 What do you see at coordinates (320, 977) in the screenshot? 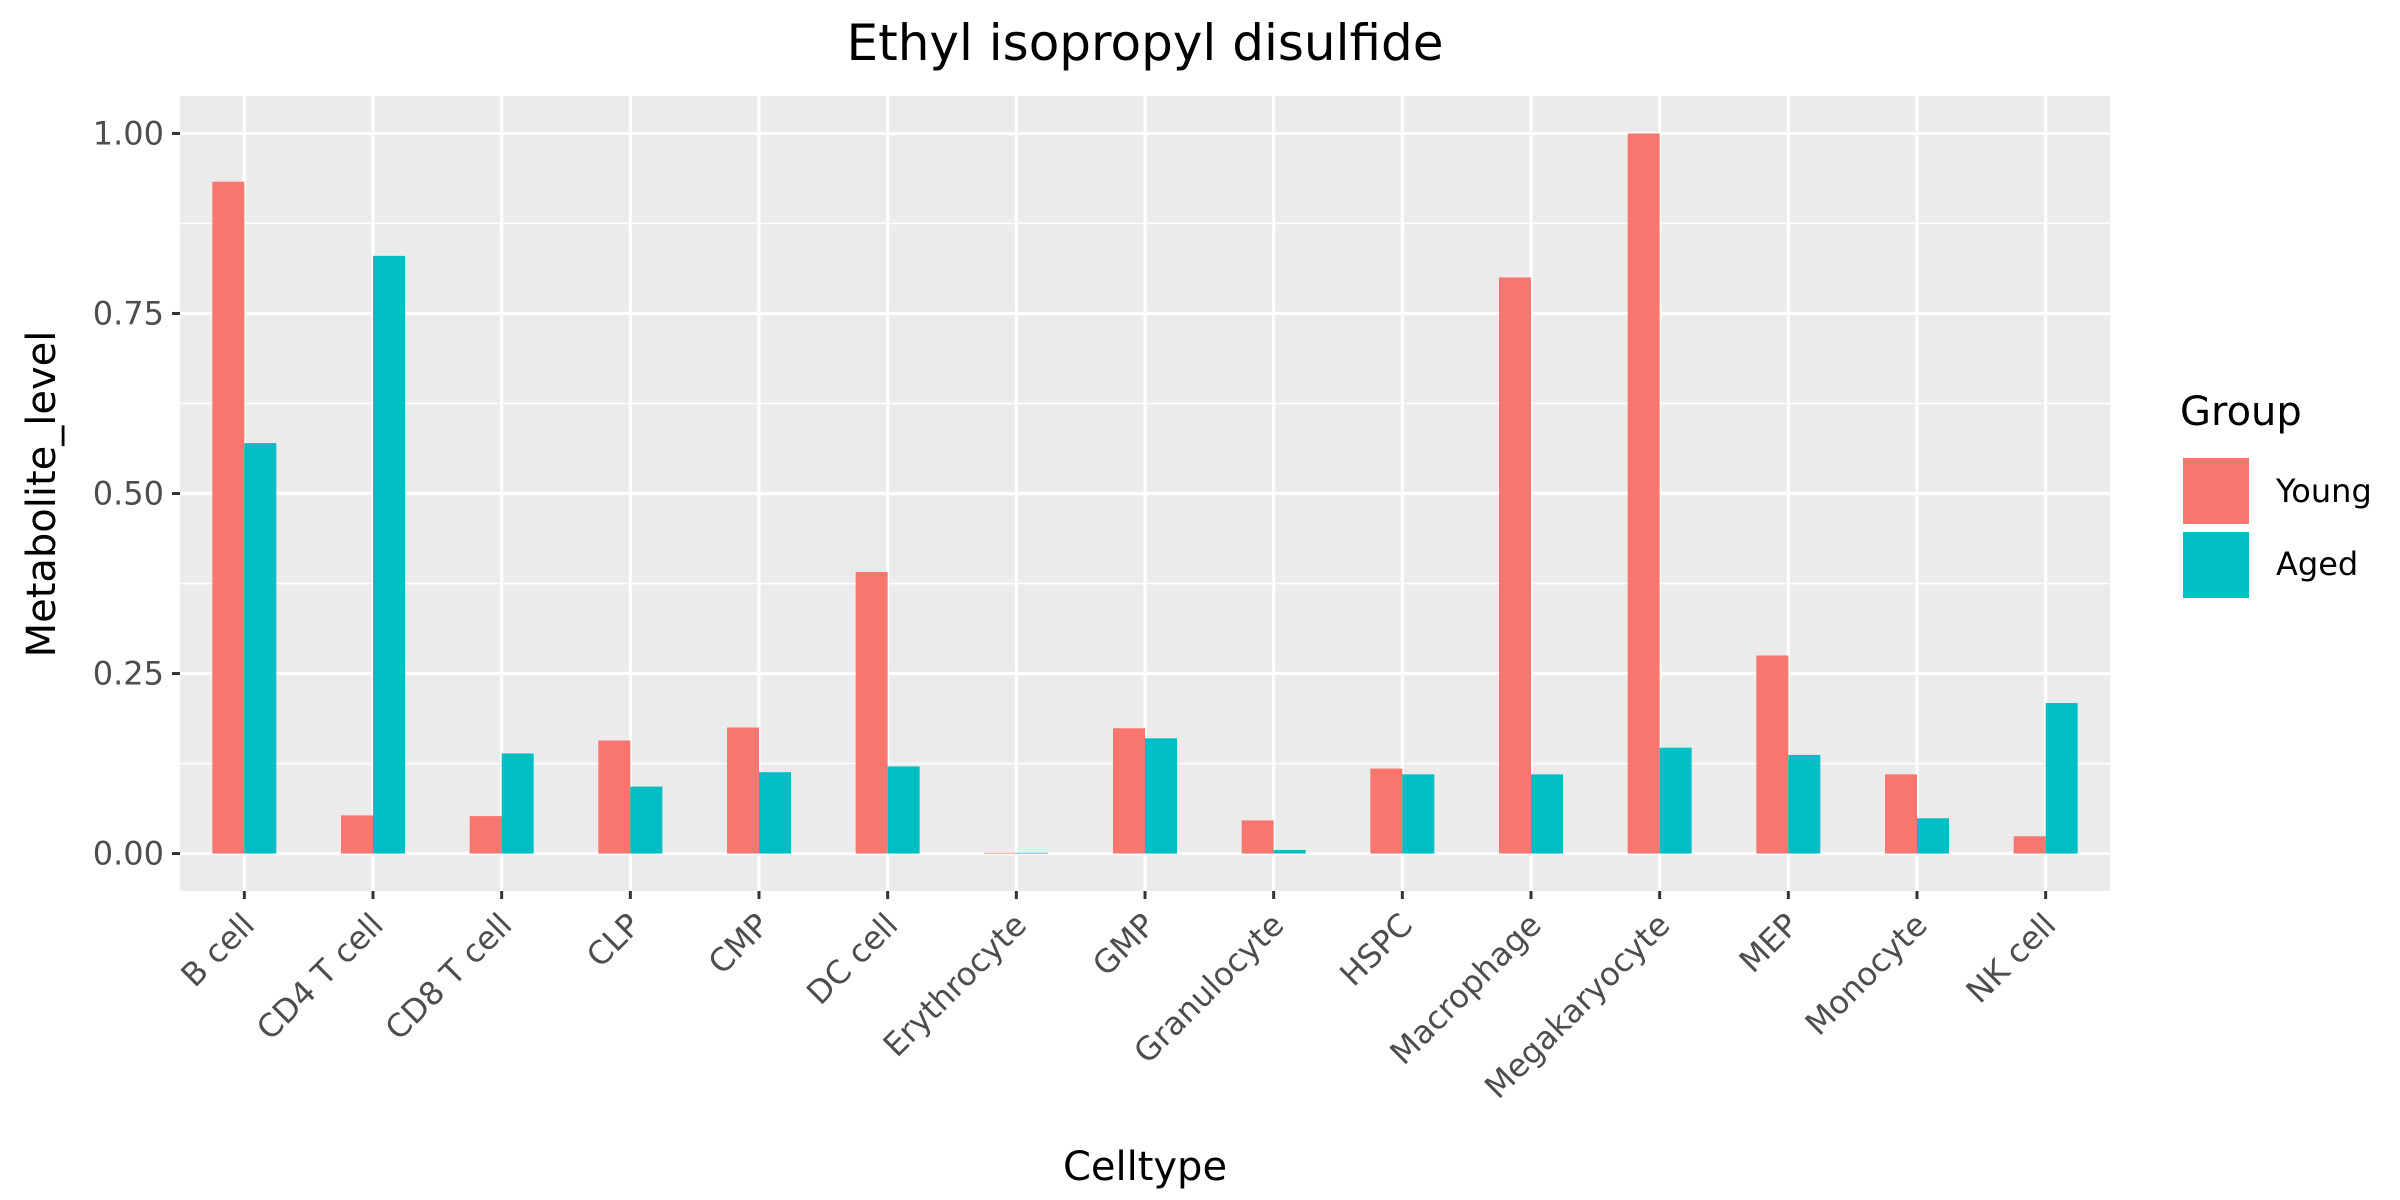
I see `x-tick-label: CD4 T cell` at bounding box center [320, 977].